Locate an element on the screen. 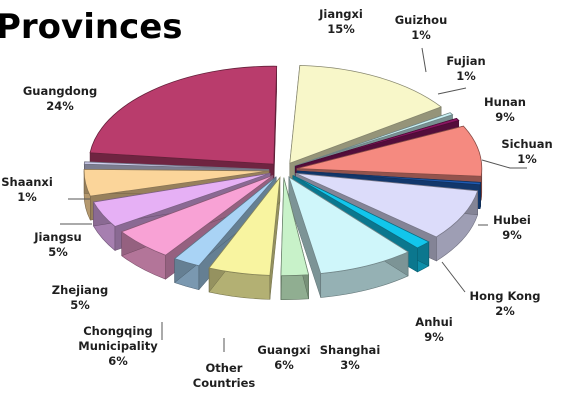  slice-label-fujian: Fujian 1% is located at coordinates (465, 68).